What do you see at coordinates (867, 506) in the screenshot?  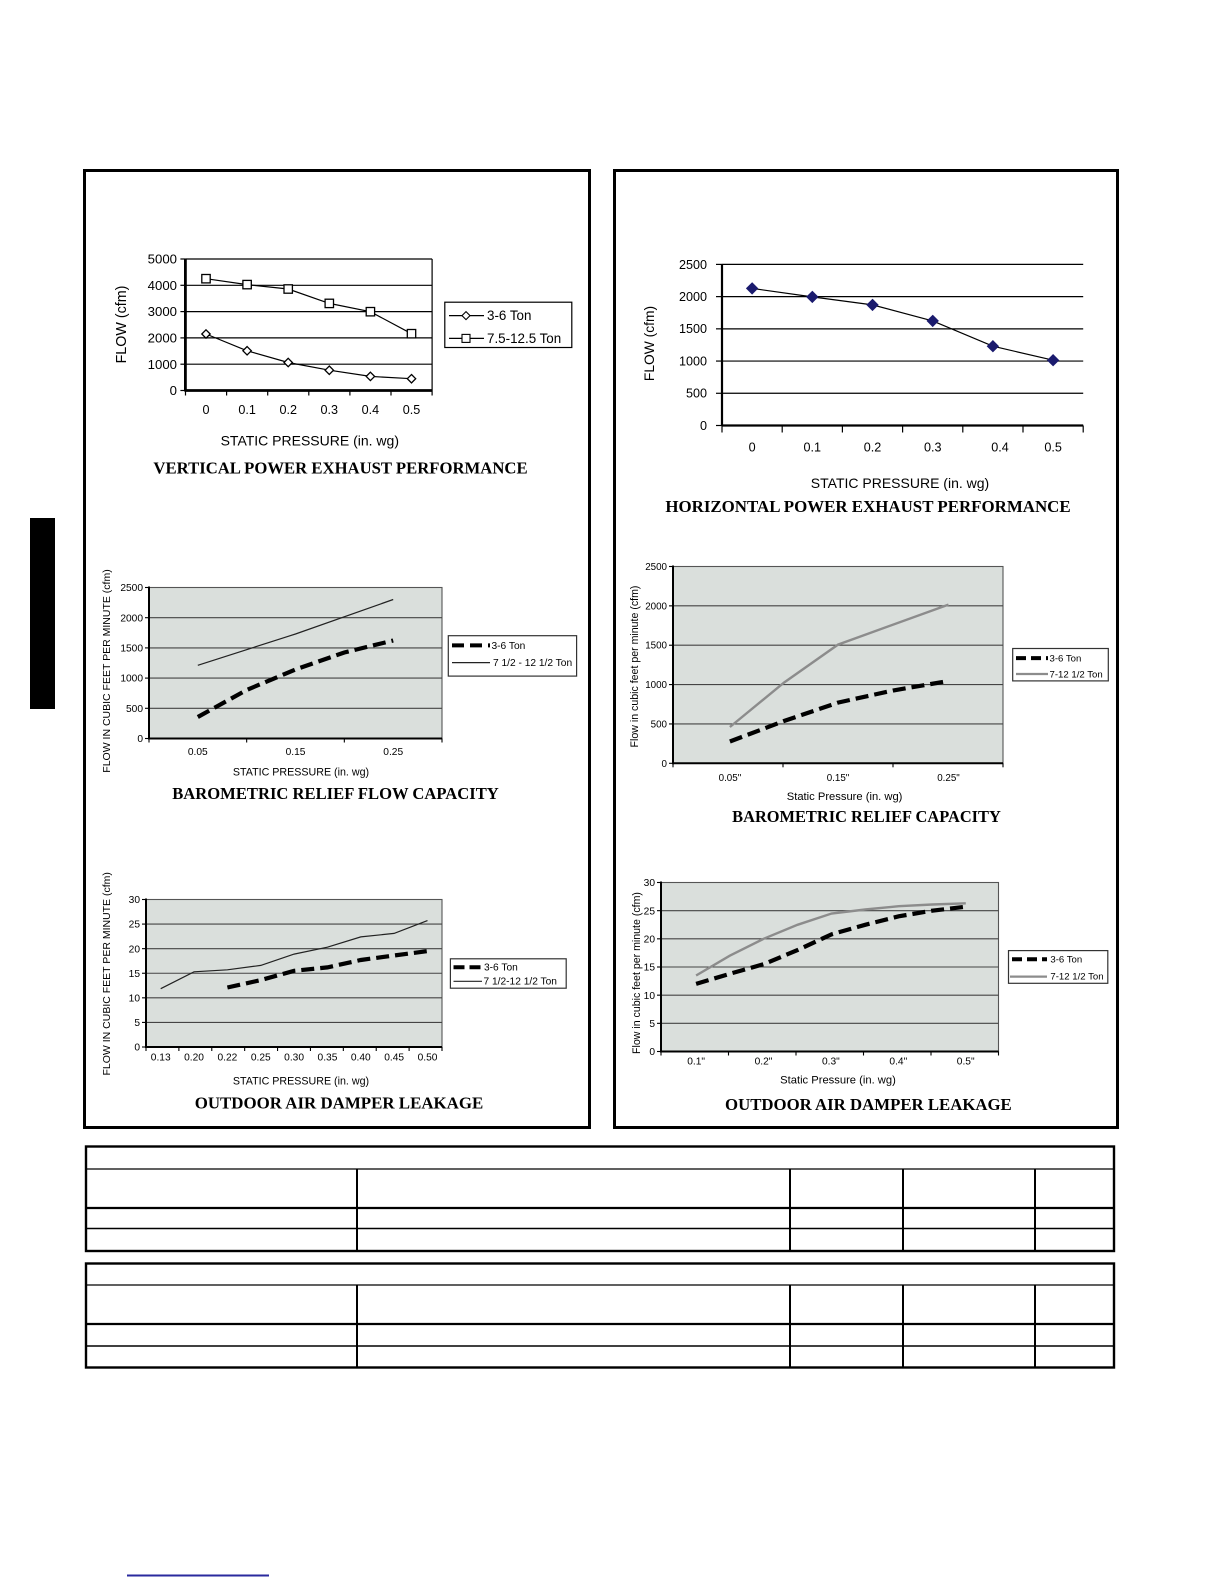 I see `svg-text:HORIZONTAL POWER EXHAUST PERFO: HORIZONTAL POWER EXHAUST PERFORMANCE` at bounding box center [867, 506].